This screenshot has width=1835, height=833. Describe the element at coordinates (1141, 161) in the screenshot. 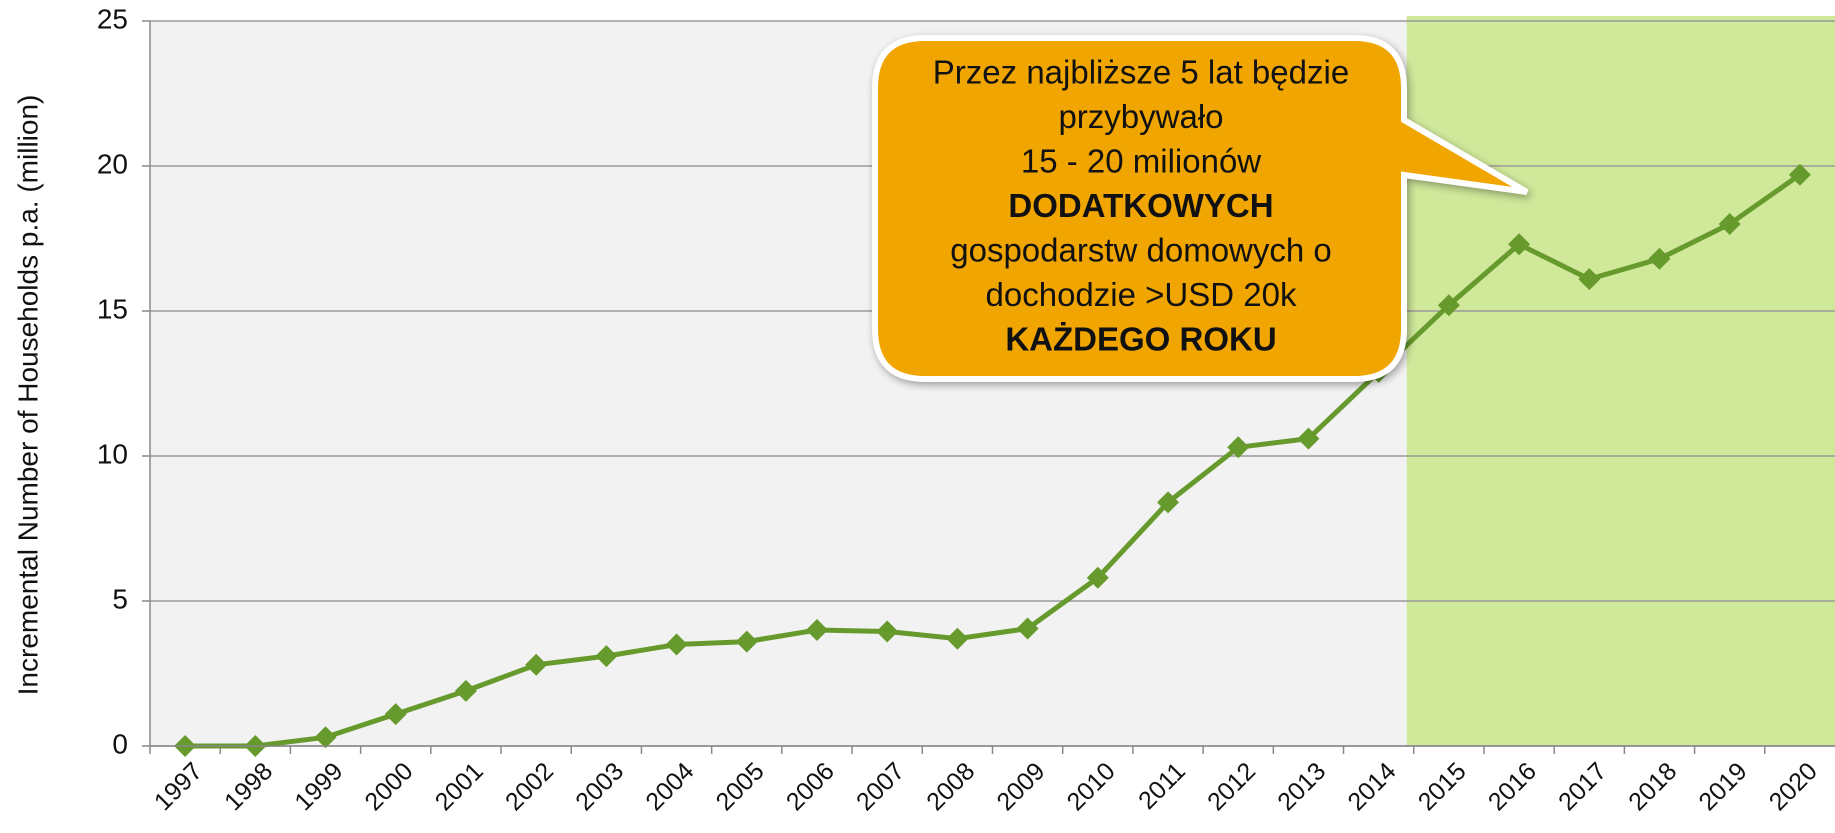

I see `callout-text: 15 - 20 milionów` at that location.